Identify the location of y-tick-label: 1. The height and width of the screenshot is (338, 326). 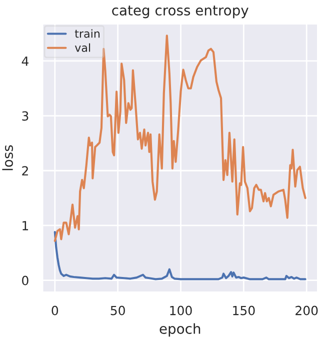
(25, 225).